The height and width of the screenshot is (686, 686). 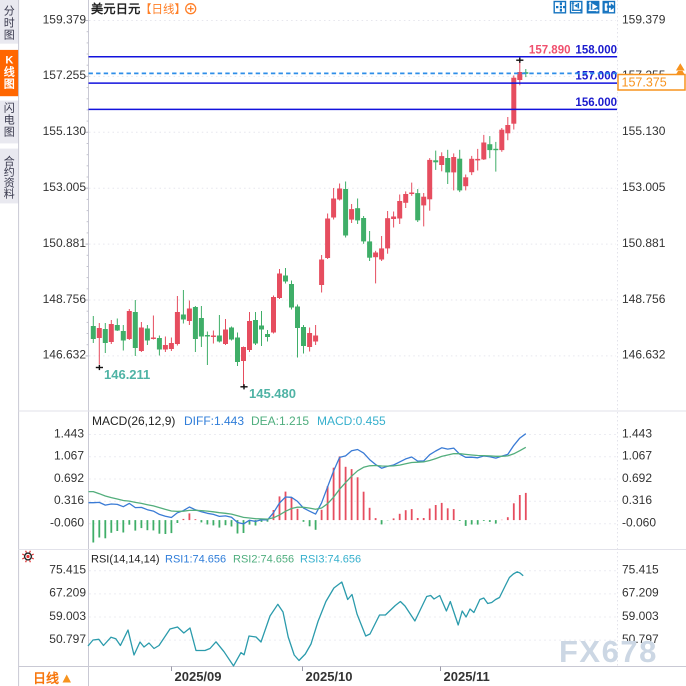 What do you see at coordinates (195, 560) in the screenshot?
I see `svg-text: RSI1:74.656` at bounding box center [195, 560].